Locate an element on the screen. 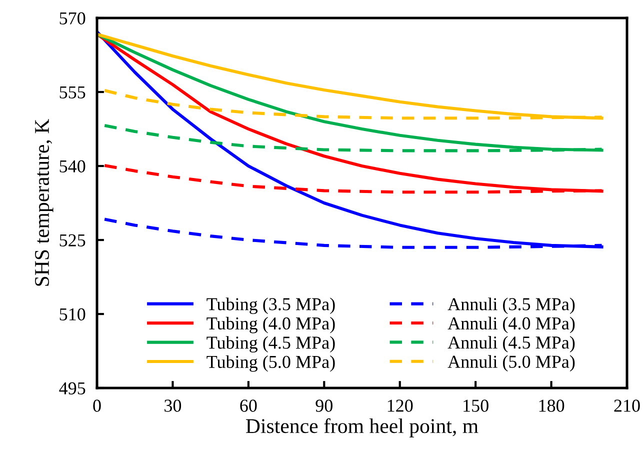 The height and width of the screenshot is (456, 644). legend-label: Annuli (5.0 MPa) is located at coordinates (511, 363).